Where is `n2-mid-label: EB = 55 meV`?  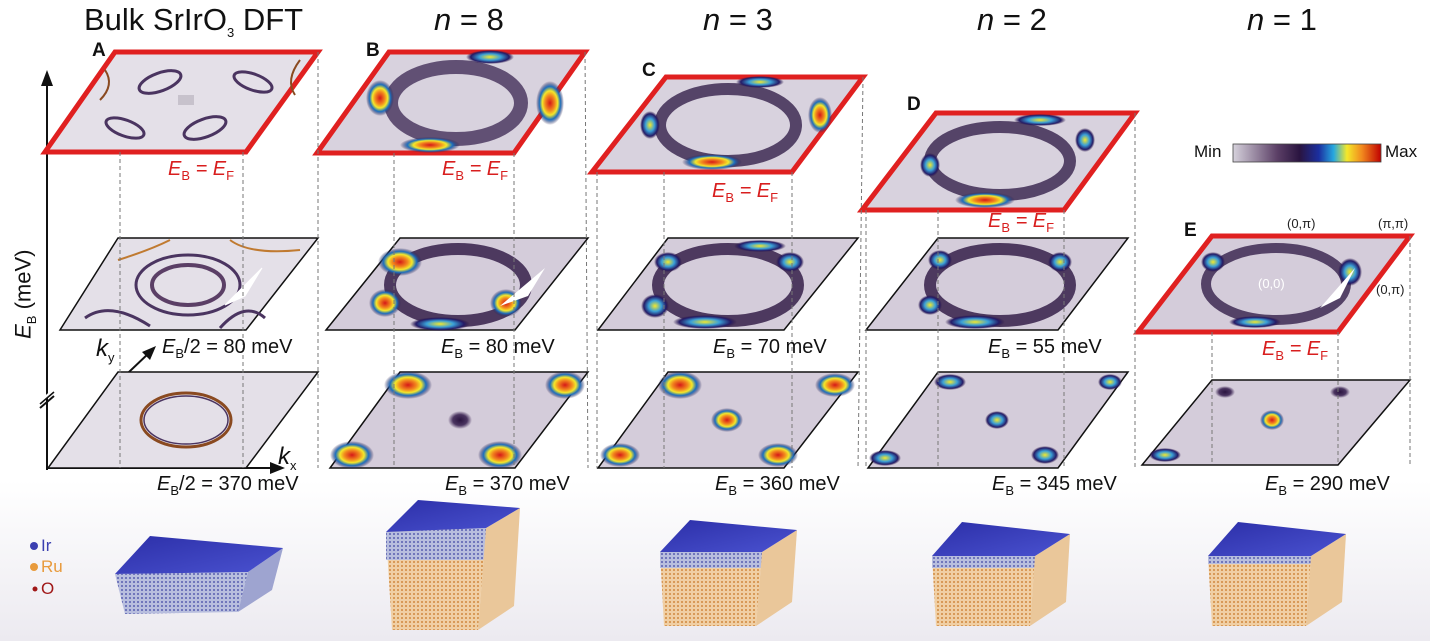 n2-mid-label: EB = 55 meV is located at coordinates (1045, 348).